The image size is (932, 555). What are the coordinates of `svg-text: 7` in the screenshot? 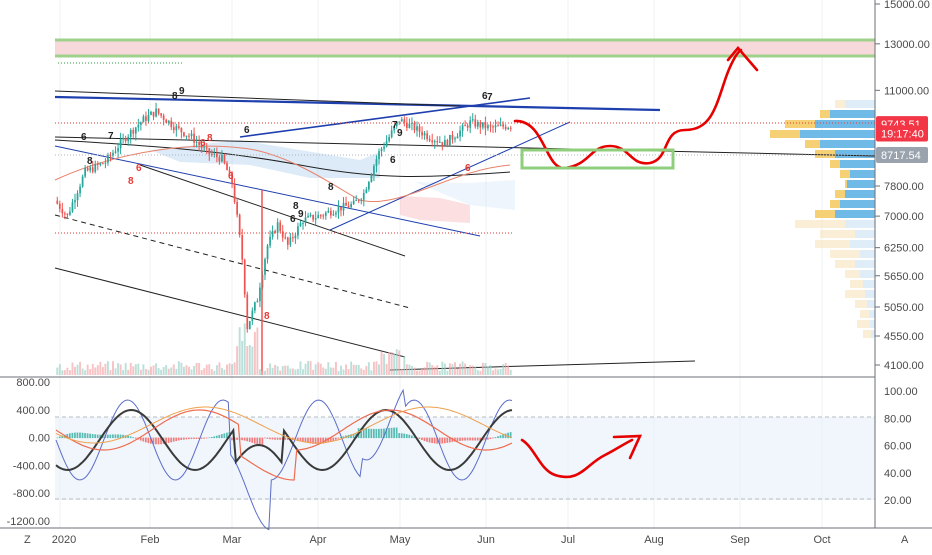 It's located at (395, 125).